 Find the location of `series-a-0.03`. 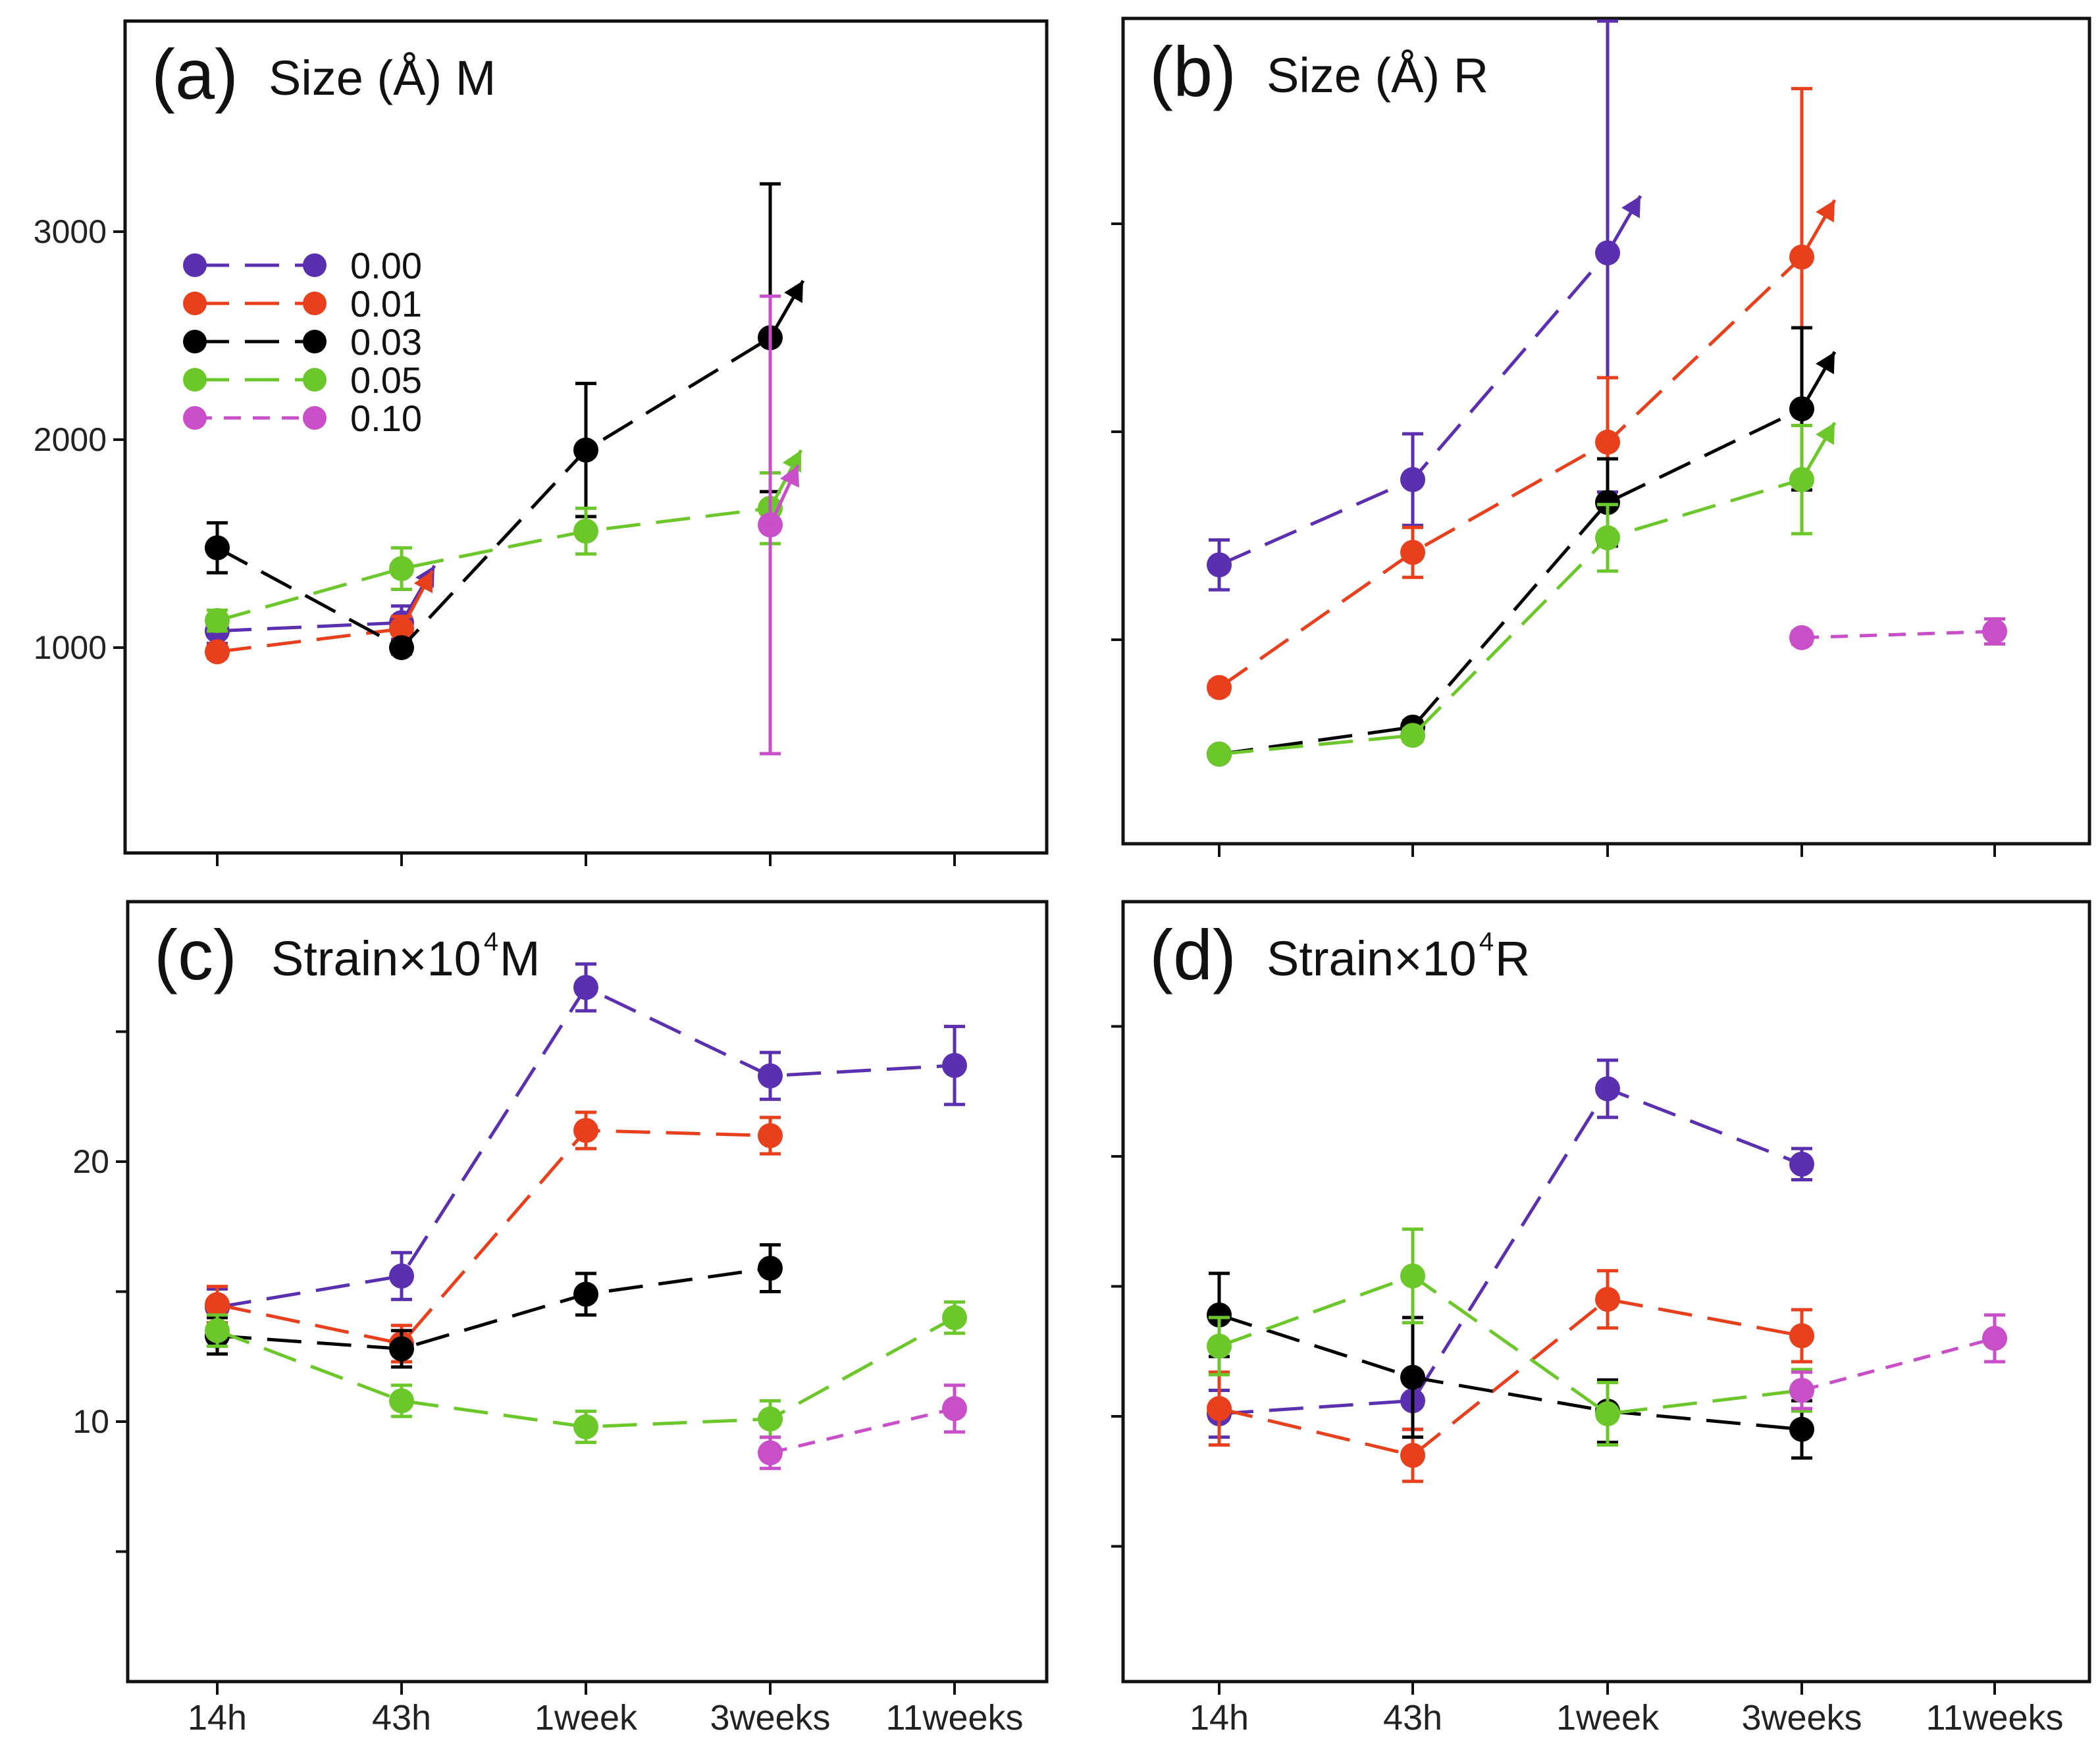

series-a-0.03 is located at coordinates (505, 421).